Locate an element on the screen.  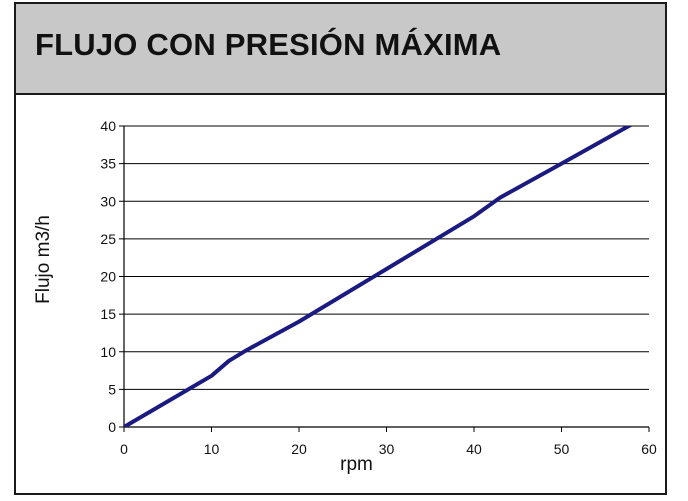
y-tick-label-6: 30 is located at coordinates (108, 201).